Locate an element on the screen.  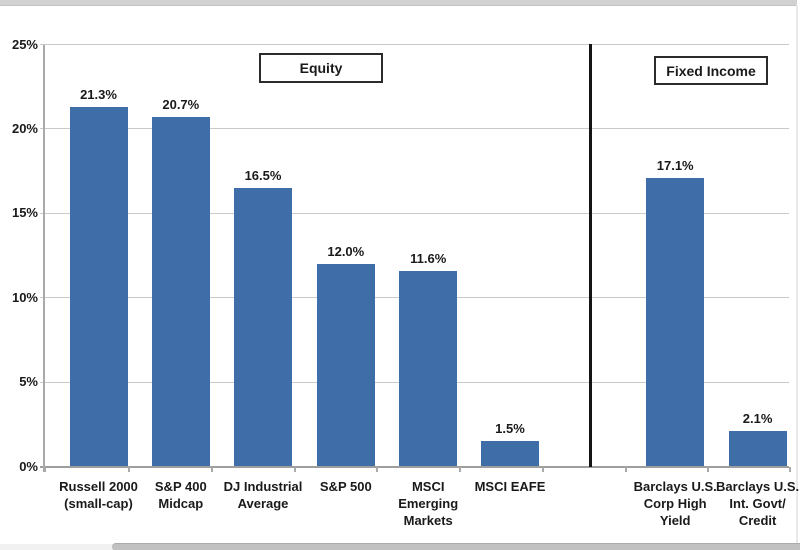
category-label-line: Markets is located at coordinates (428, 520).